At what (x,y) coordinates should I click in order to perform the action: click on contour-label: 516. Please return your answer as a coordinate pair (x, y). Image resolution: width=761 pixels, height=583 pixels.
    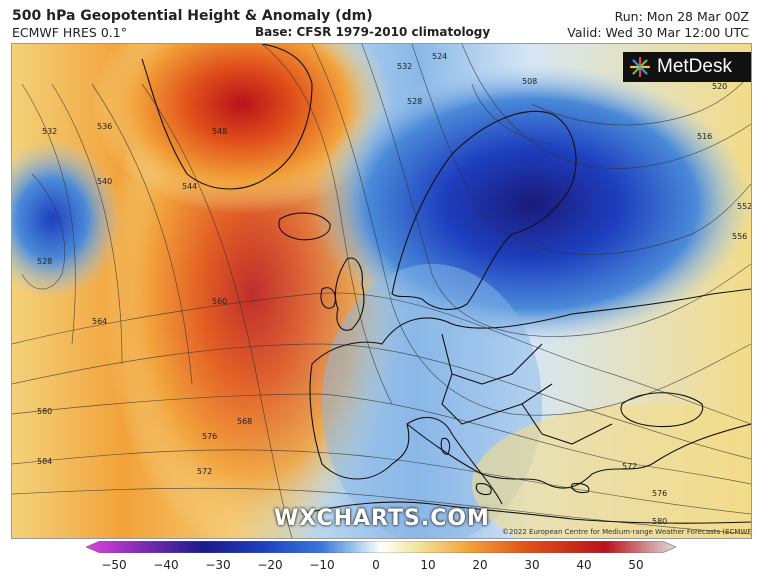
    Looking at the image, I should click on (704, 136).